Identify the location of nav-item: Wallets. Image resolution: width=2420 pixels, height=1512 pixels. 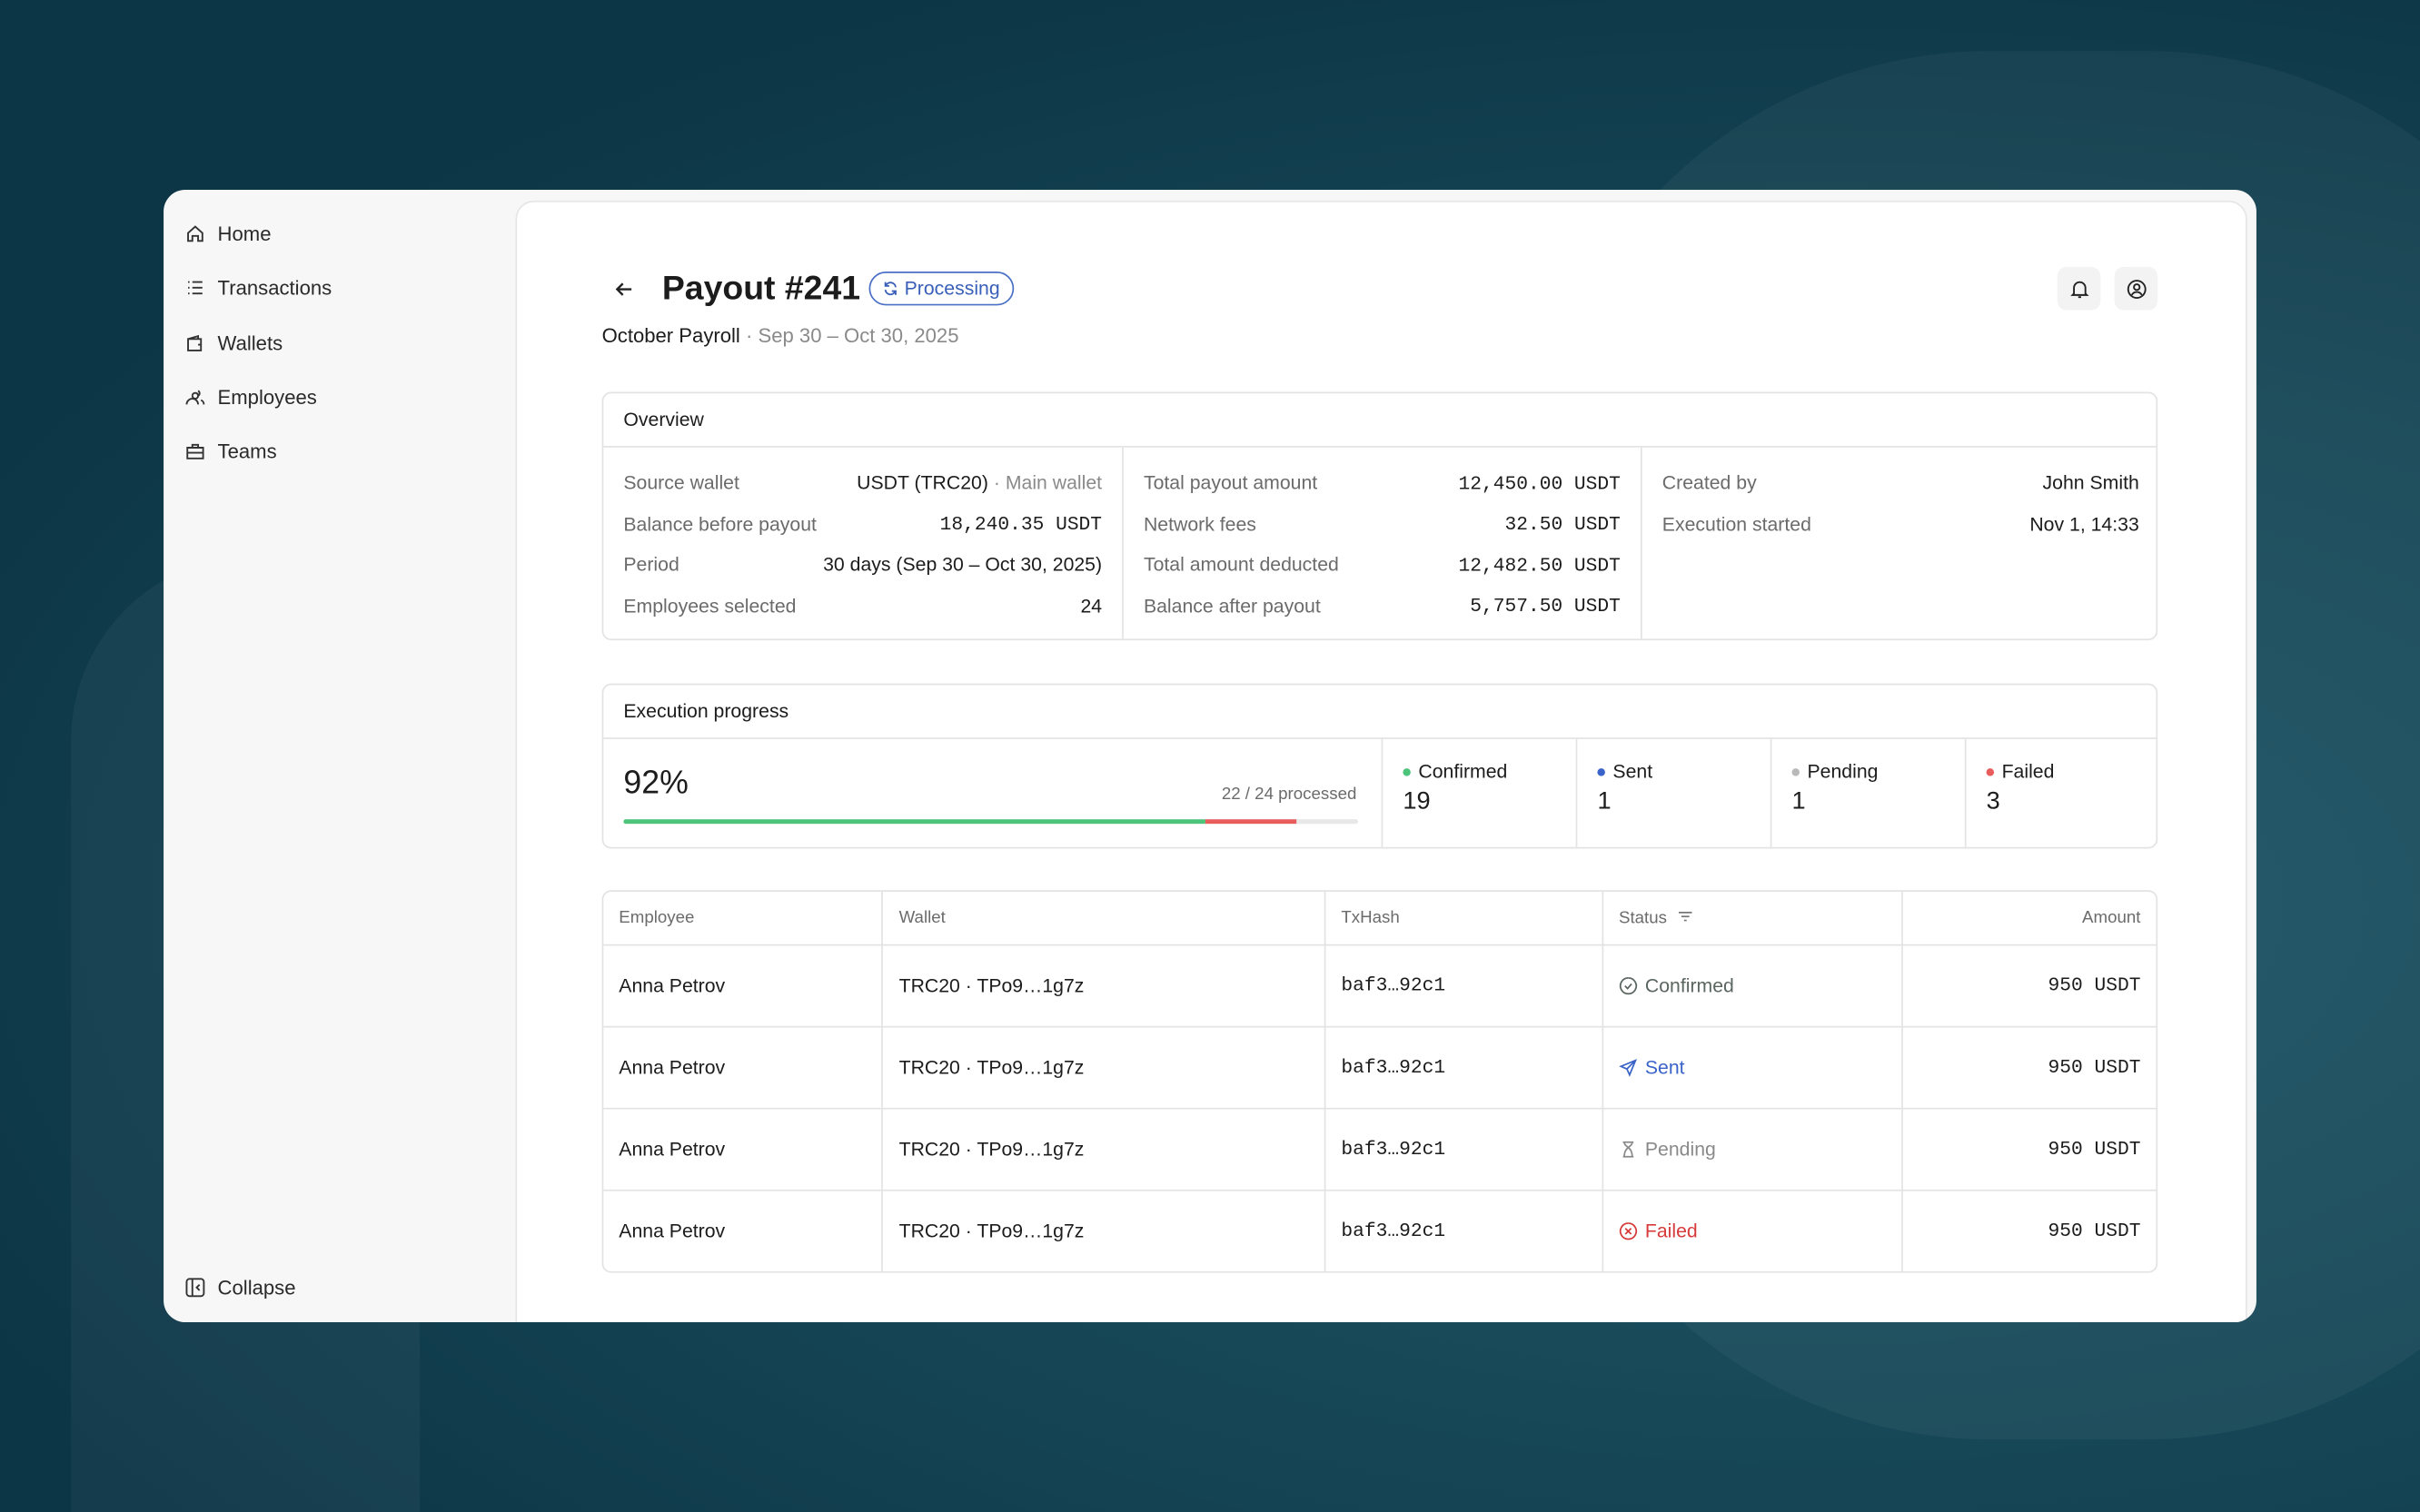
(234, 343).